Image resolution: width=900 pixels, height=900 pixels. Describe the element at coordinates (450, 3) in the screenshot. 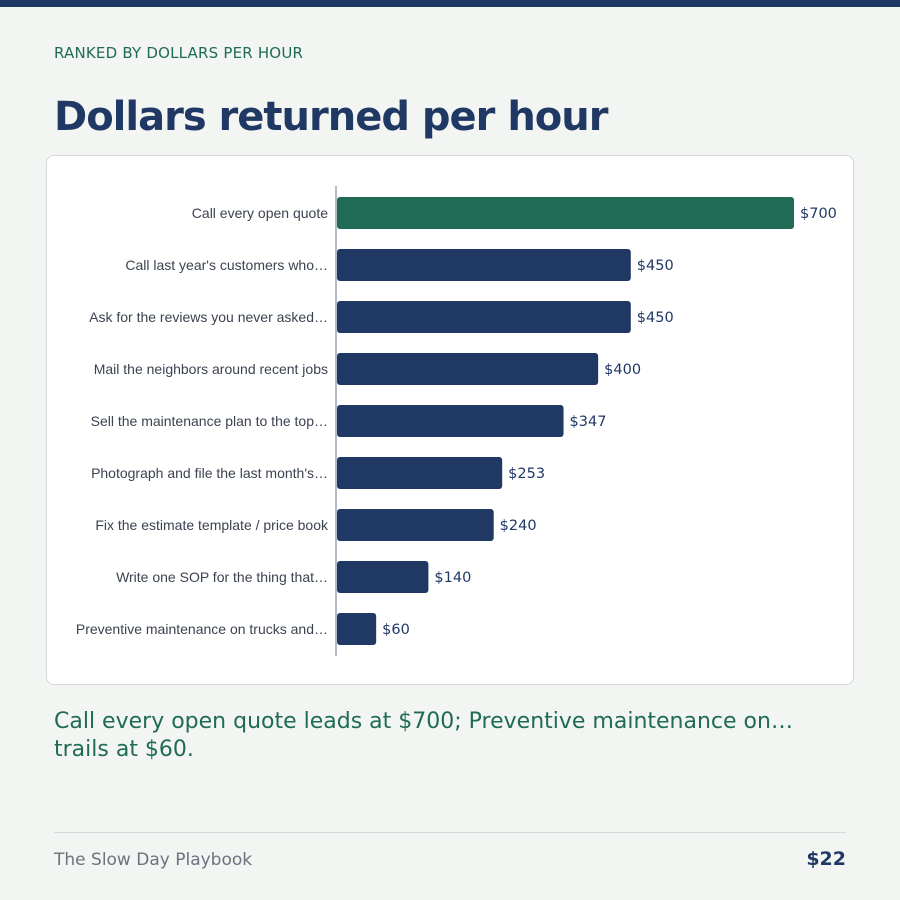

I see `top-accent-bar` at that location.